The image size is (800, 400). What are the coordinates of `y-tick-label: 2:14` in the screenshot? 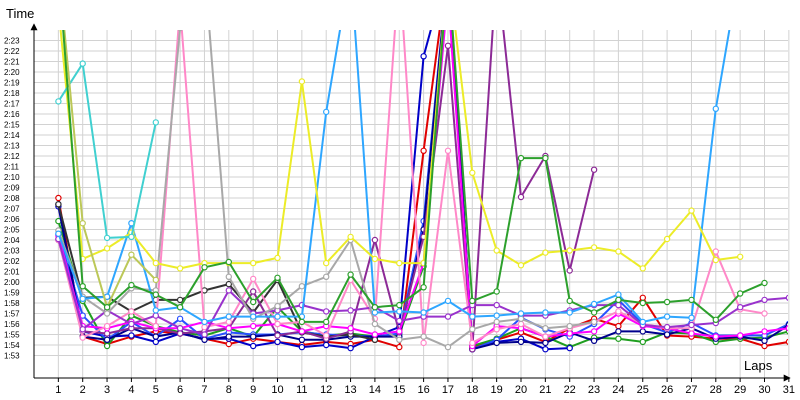 It's located at (12, 135).